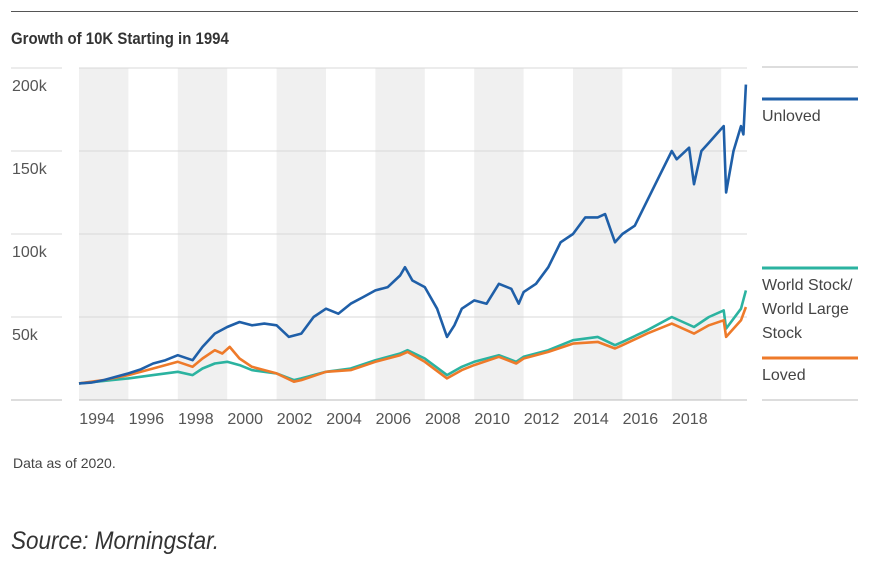  What do you see at coordinates (443, 419) in the screenshot?
I see `x-tick-label: 2008` at bounding box center [443, 419].